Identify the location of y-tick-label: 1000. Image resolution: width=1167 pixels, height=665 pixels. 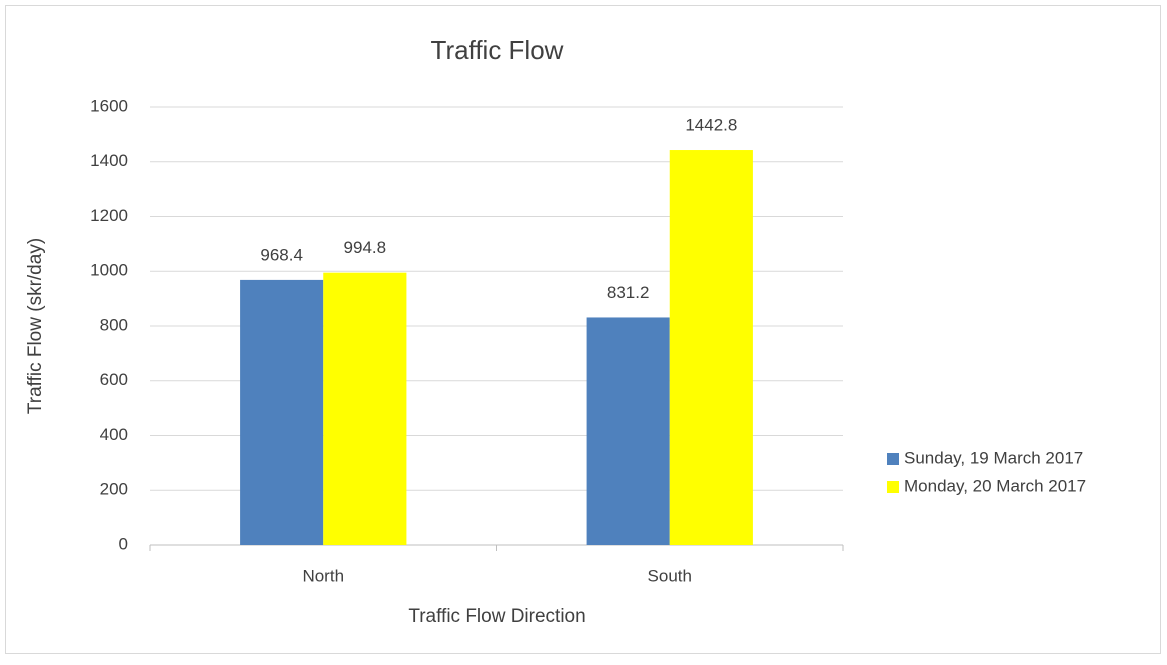
(109, 270).